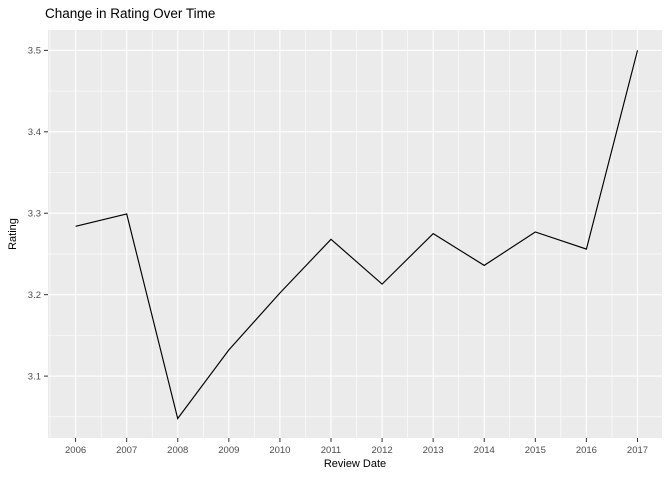 Image resolution: width=672 pixels, height=480 pixels. Describe the element at coordinates (228, 450) in the screenshot. I see `x-tick-label: 2009` at that location.